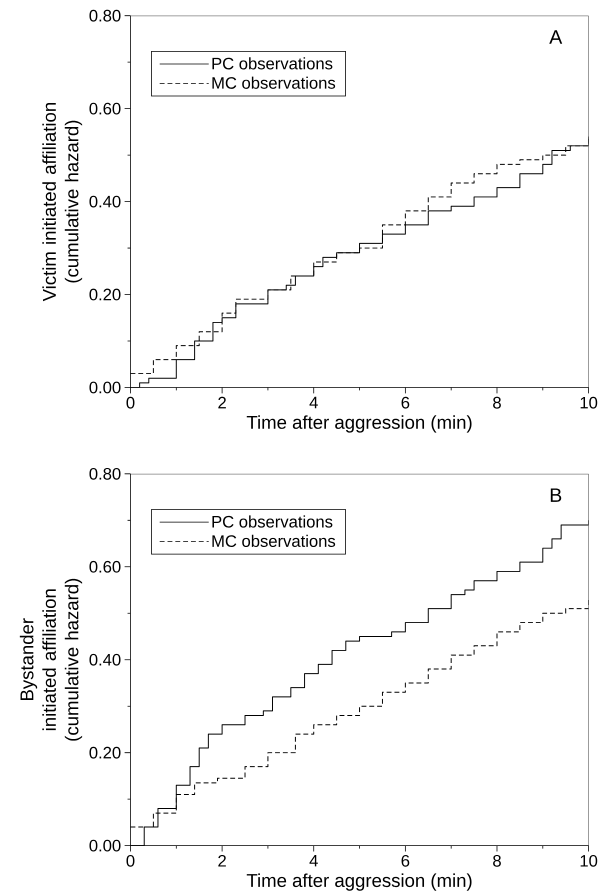  Describe the element at coordinates (62, 202) in the screenshot. I see `y-axis-title: Victim initiated affiliation (cumulative hazard)` at that location.